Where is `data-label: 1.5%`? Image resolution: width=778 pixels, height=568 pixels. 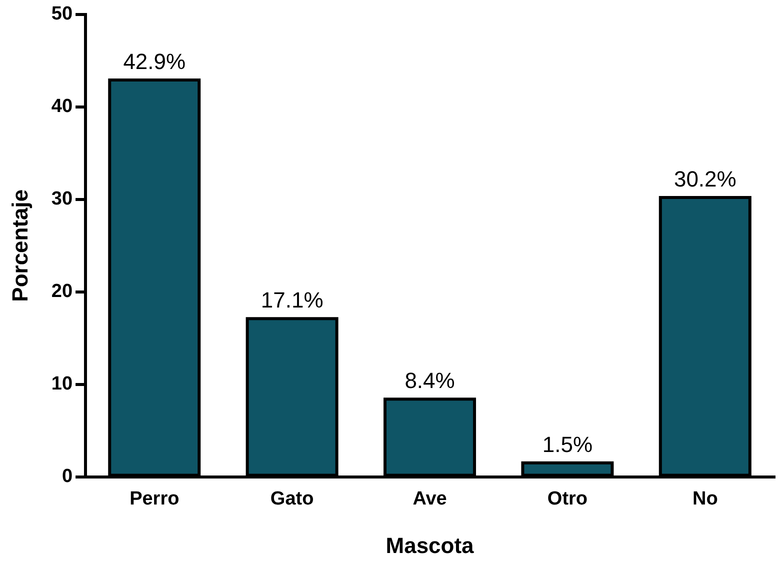
data-label: 1.5% is located at coordinates (567, 444).